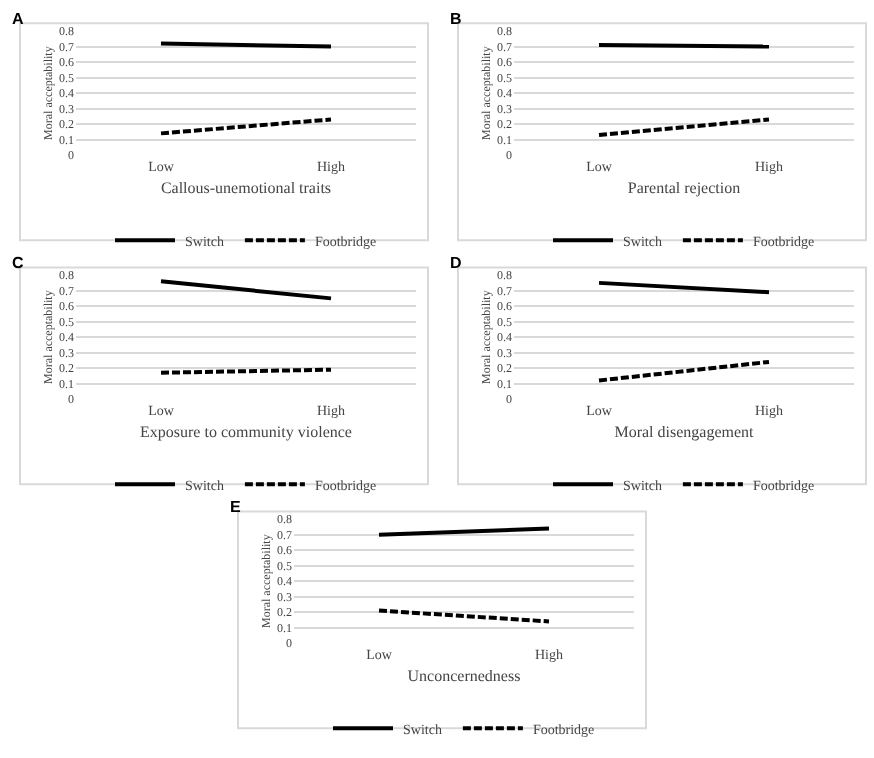 This screenshot has width=874, height=758. What do you see at coordinates (246, 432) in the screenshot?
I see `x-axis-title: Exposure to community violence` at bounding box center [246, 432].